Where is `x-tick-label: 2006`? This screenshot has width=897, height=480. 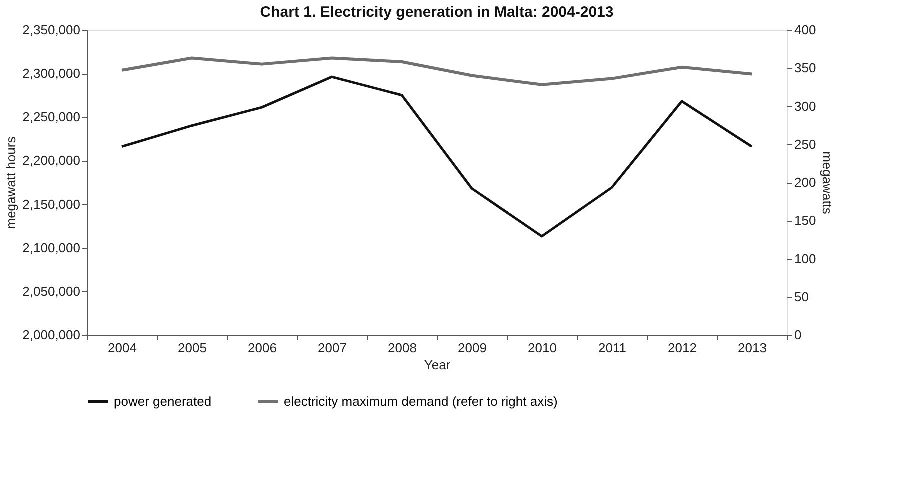 x-tick-label: 2006 is located at coordinates (262, 348).